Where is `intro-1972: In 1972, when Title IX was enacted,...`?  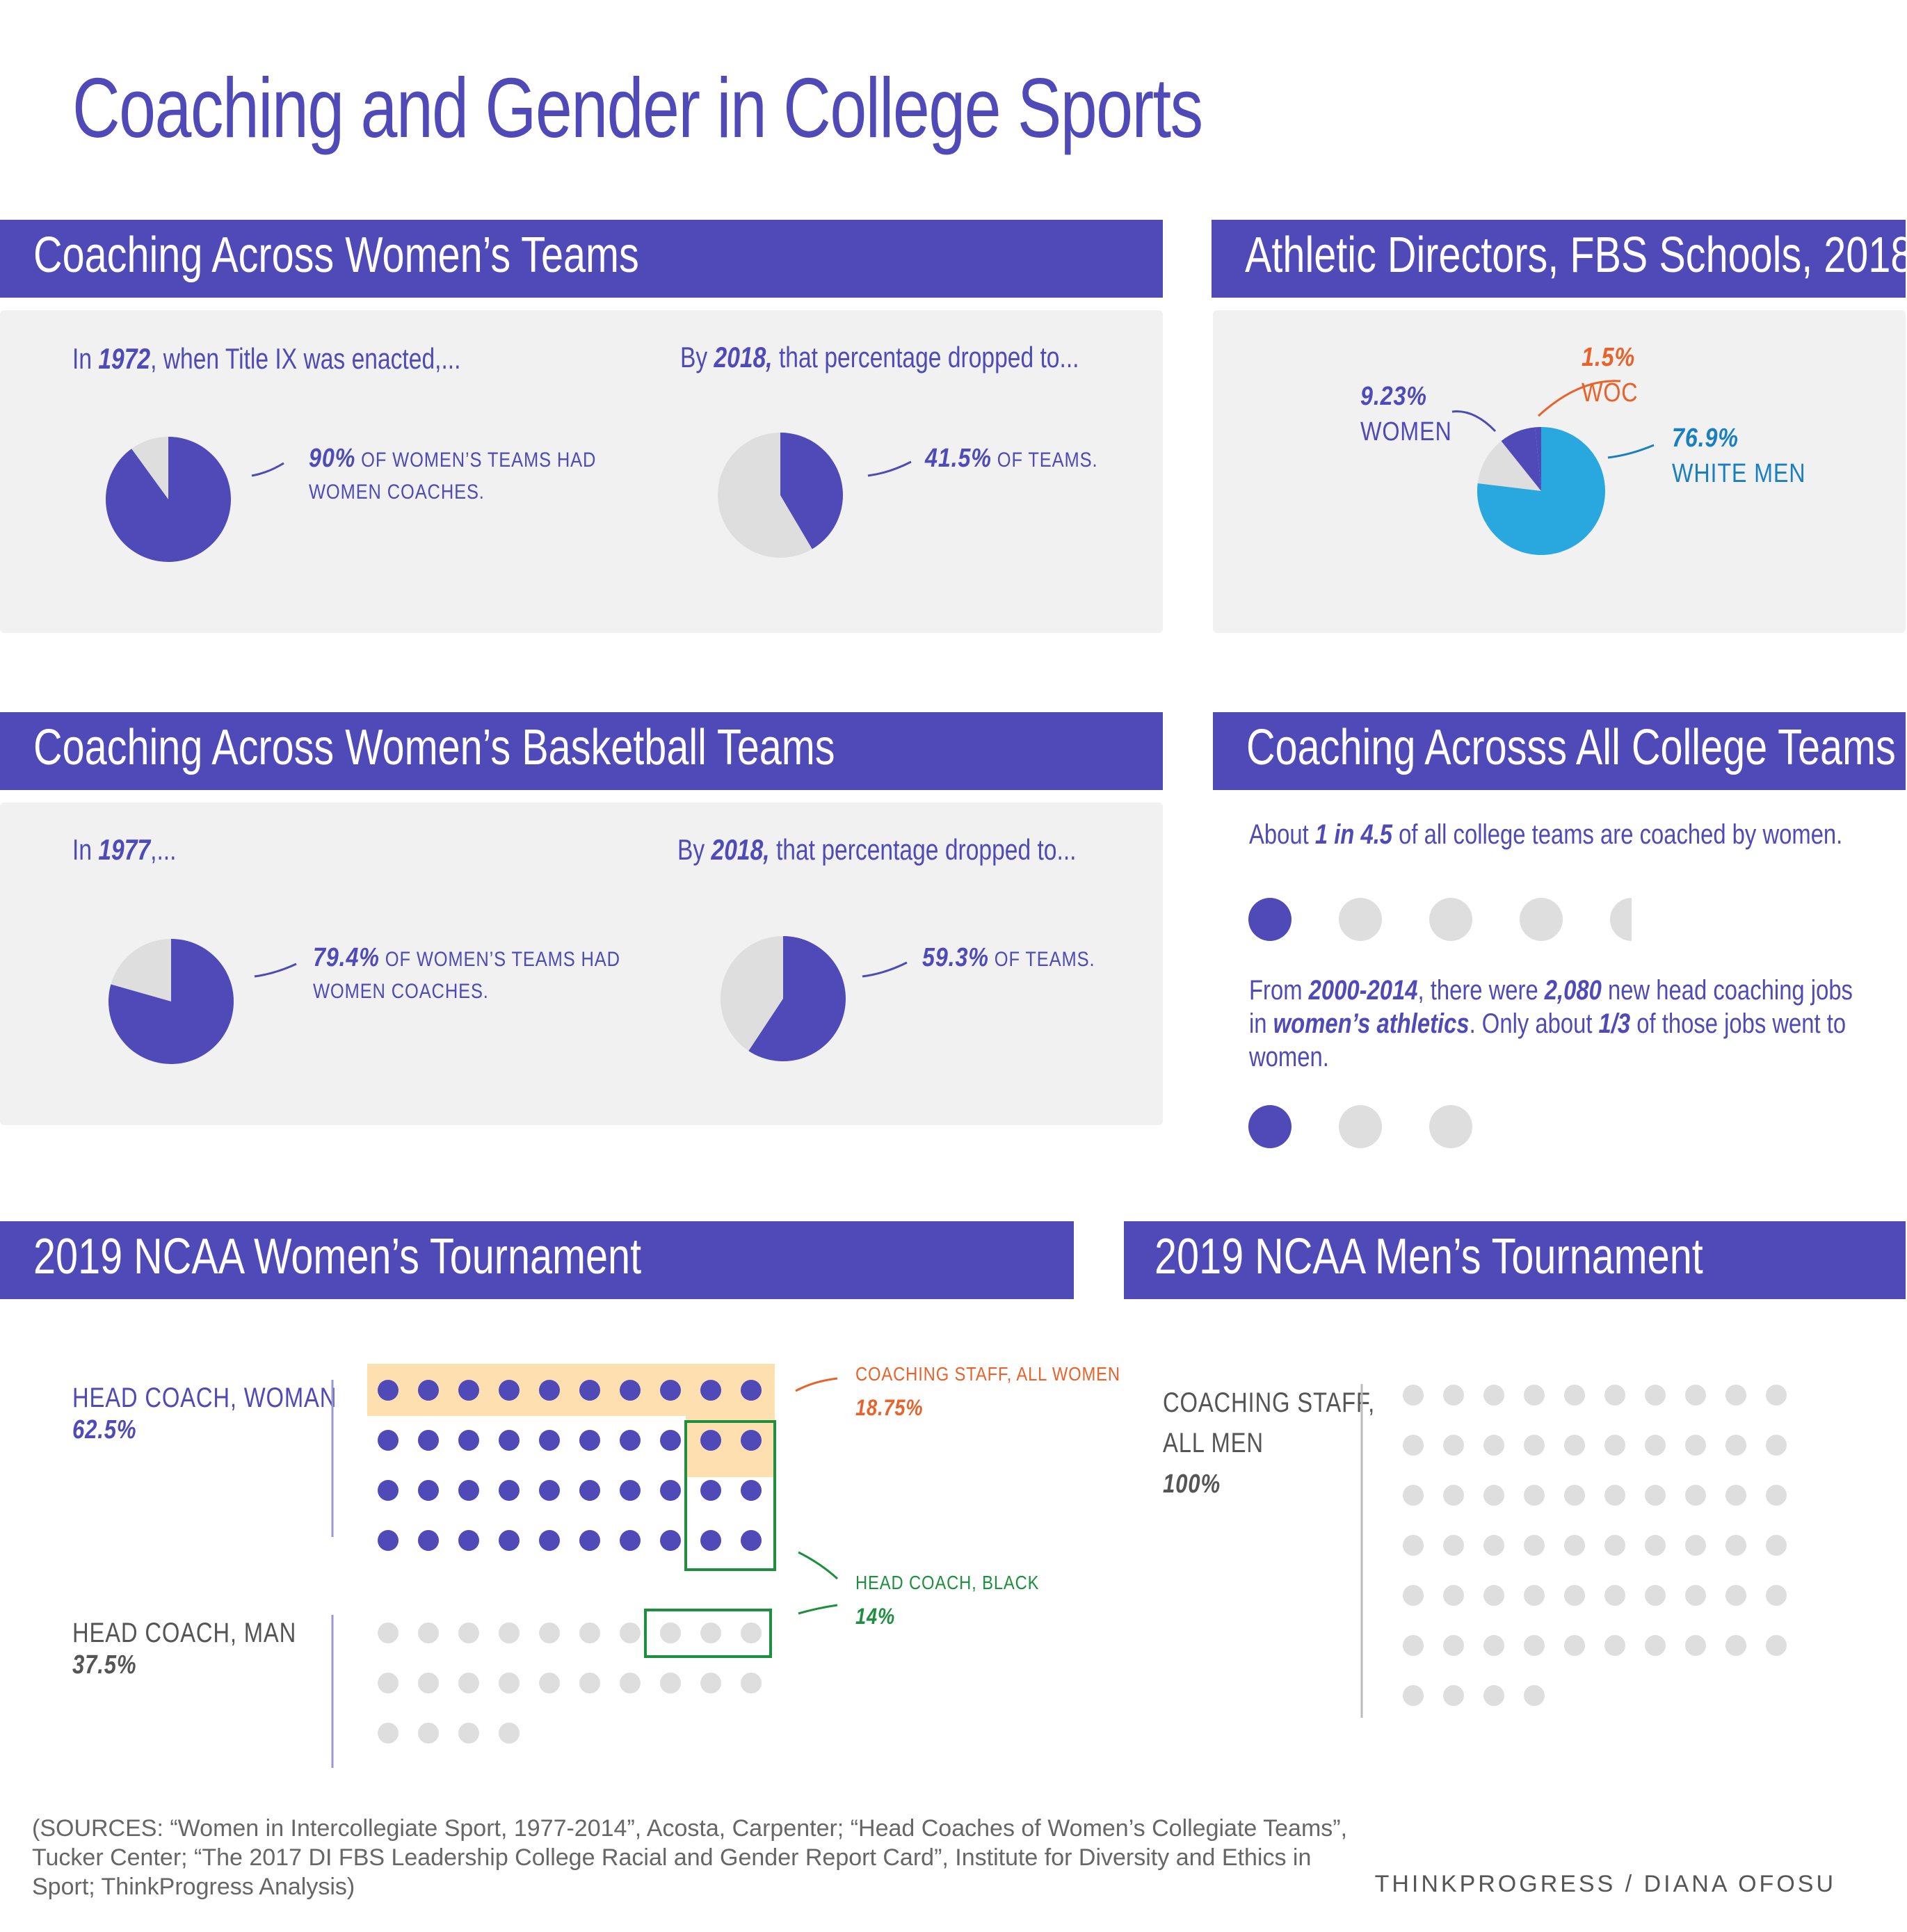 intro-1972: In 1972, when Title IX was enacted,... is located at coordinates (266, 359).